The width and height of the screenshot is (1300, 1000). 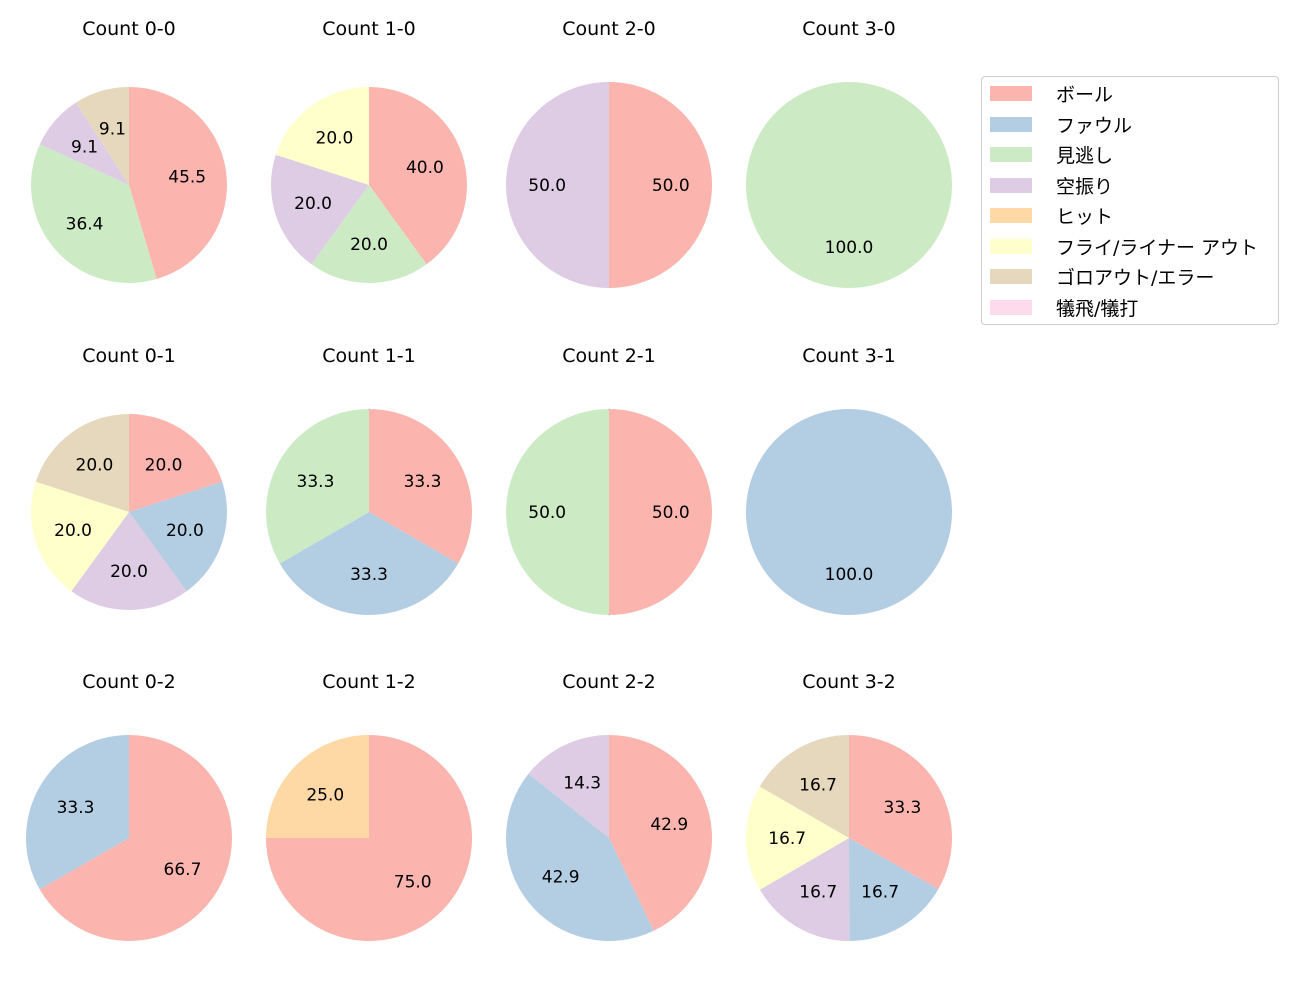 What do you see at coordinates (129, 356) in the screenshot?
I see `pie-title: Count 0-1` at bounding box center [129, 356].